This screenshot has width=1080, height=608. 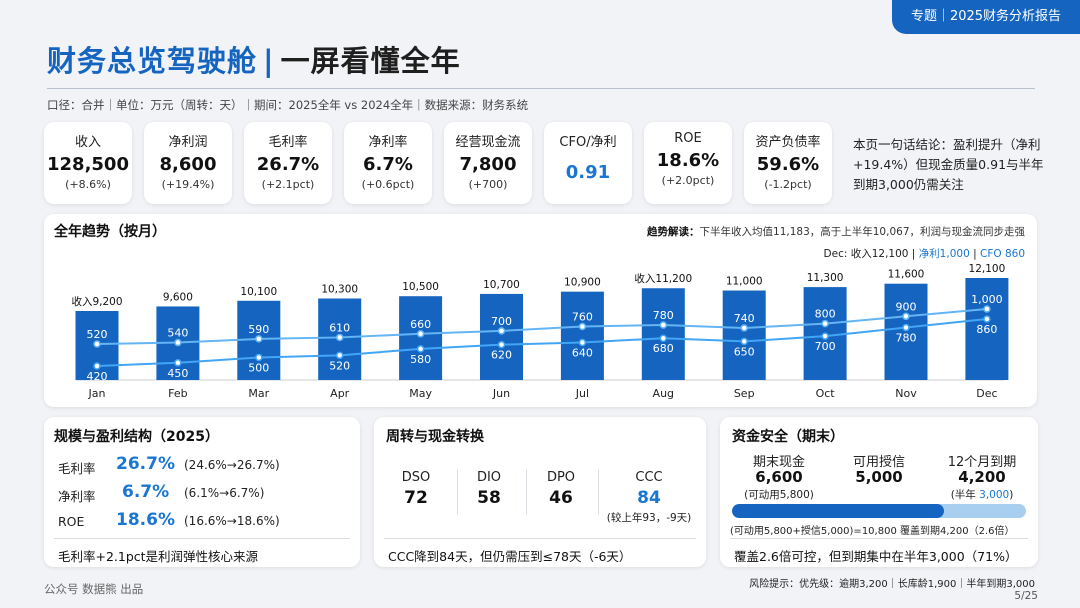 I want to click on x-tick-label: Sep, so click(x=744, y=393).